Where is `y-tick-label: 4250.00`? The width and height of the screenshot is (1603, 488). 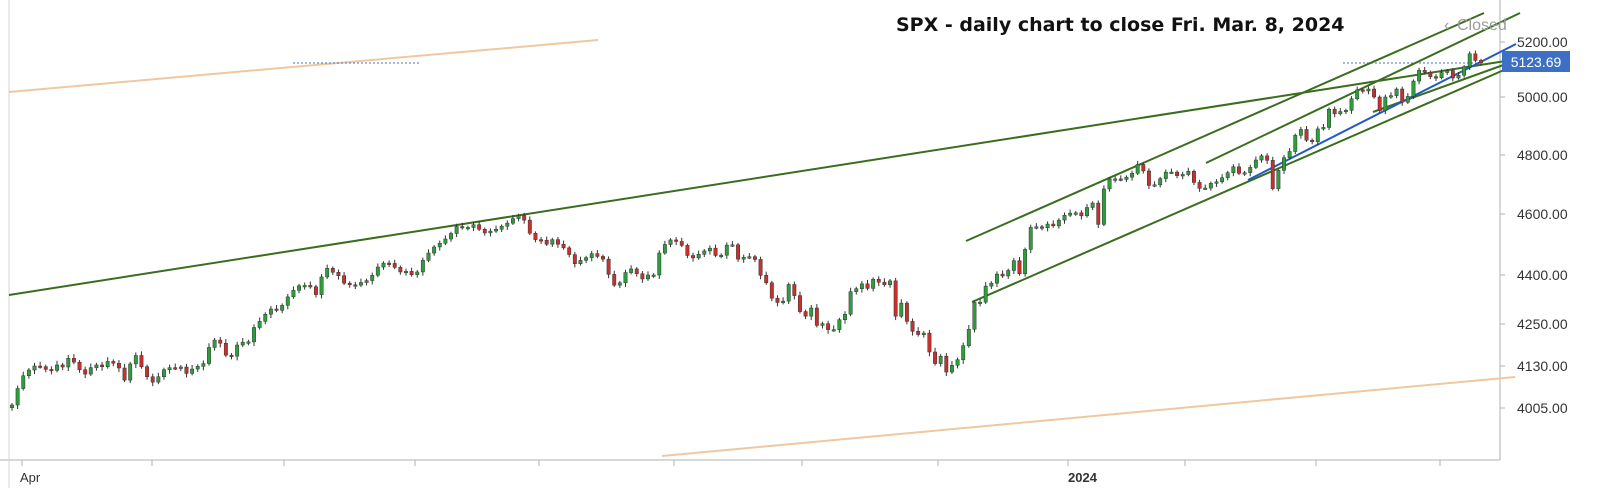 y-tick-label: 4250.00 is located at coordinates (1542, 324).